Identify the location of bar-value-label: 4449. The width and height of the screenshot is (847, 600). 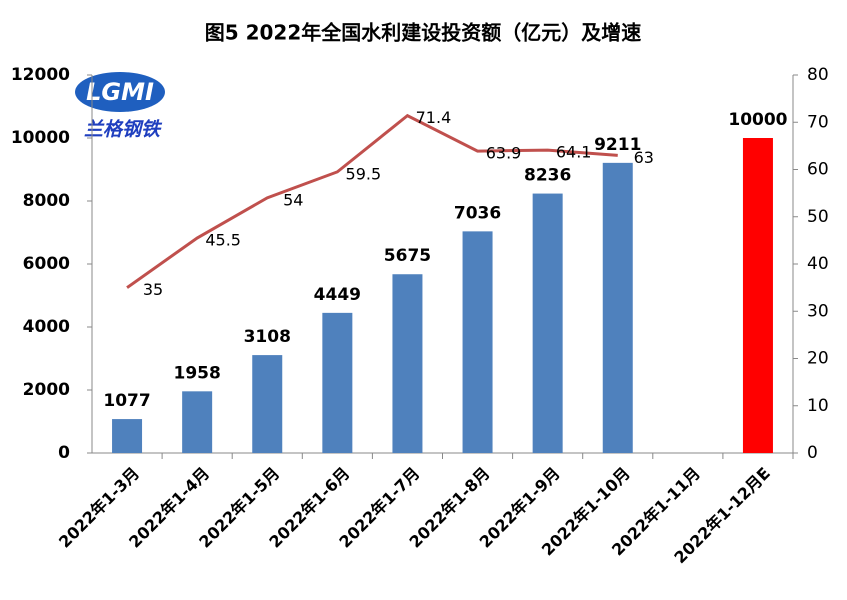
(337, 295).